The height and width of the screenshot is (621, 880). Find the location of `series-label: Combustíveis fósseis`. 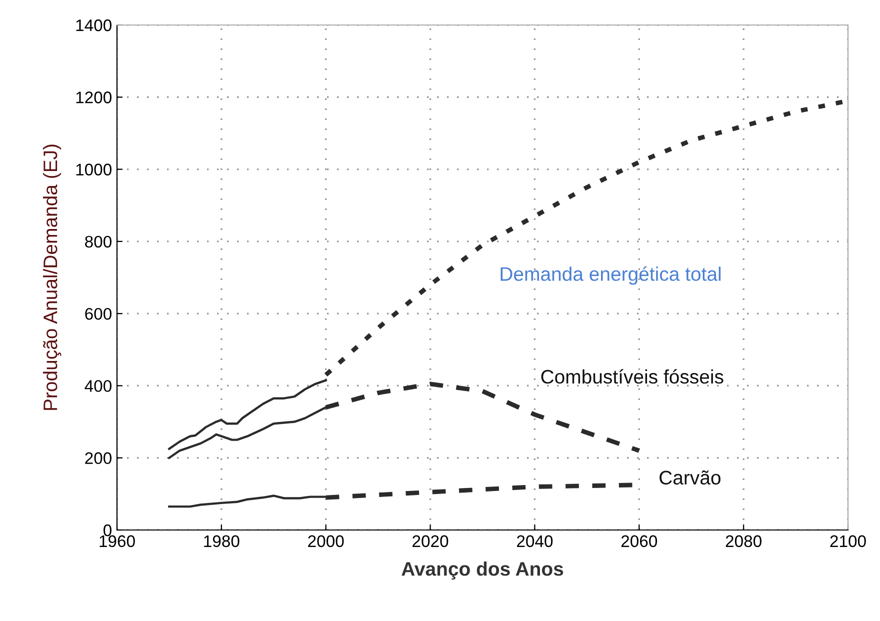

series-label: Combustíveis fósseis is located at coordinates (632, 376).